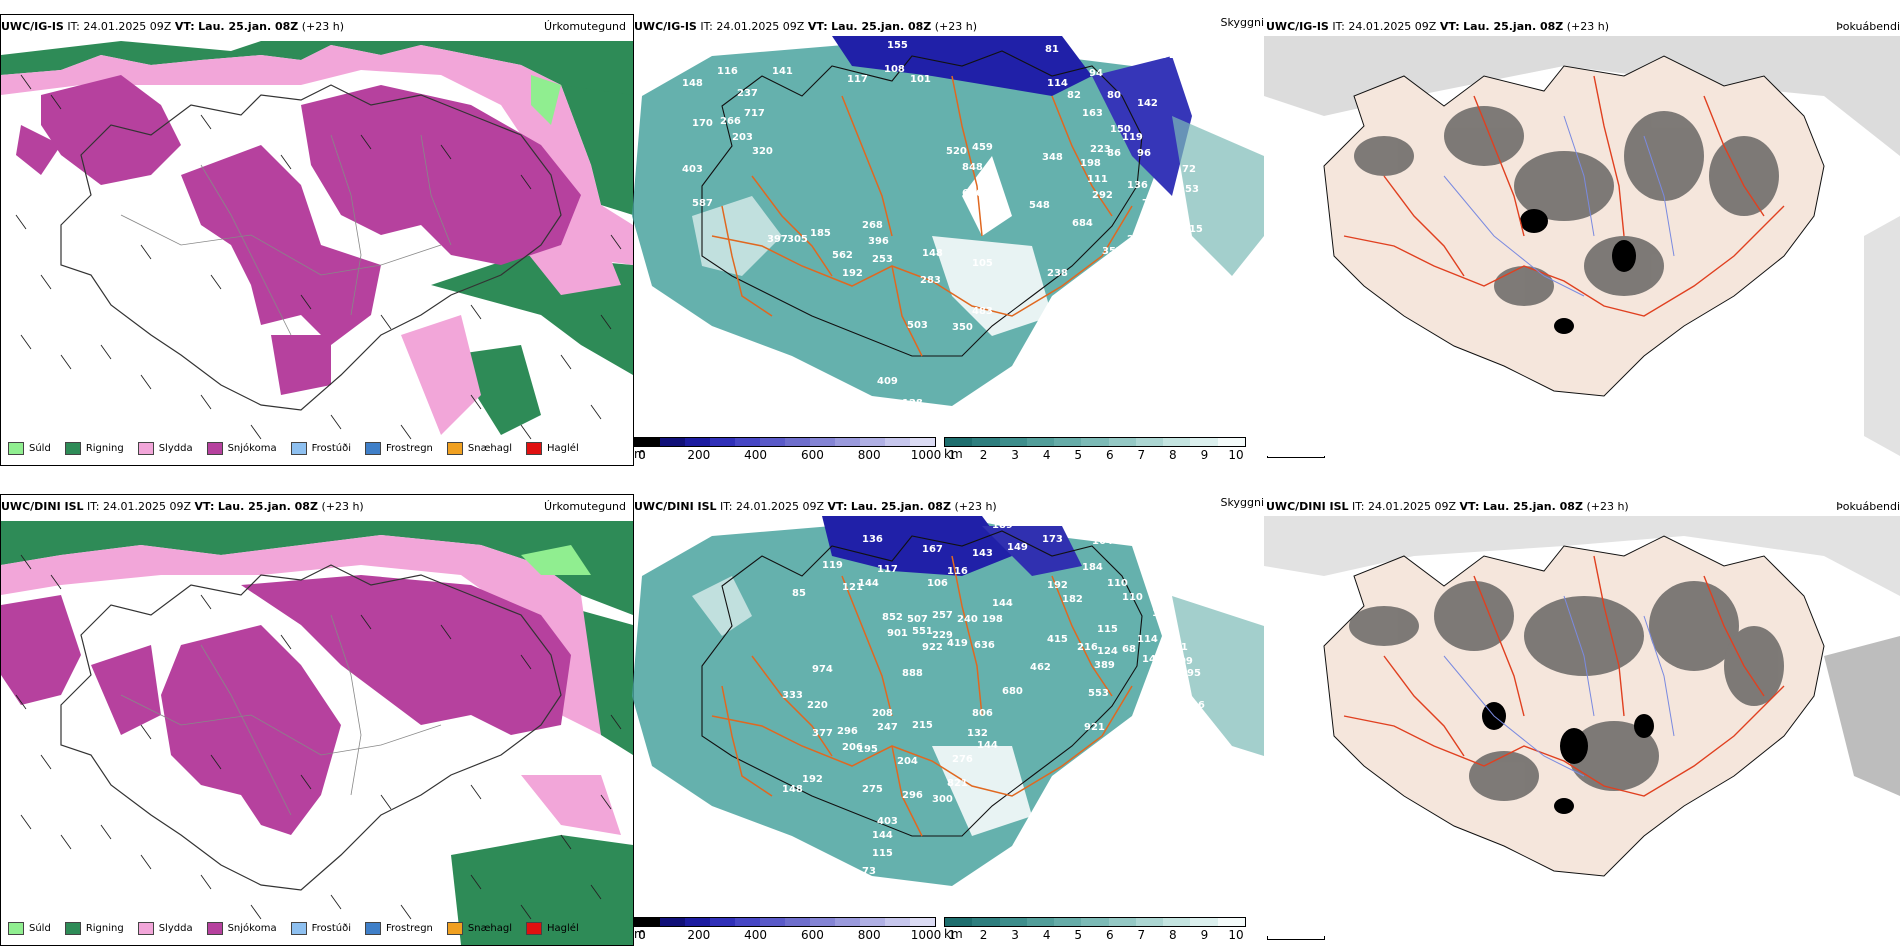 The width and height of the screenshot is (1900, 950). I want to click on svg-text: 135, so click(782, 45).